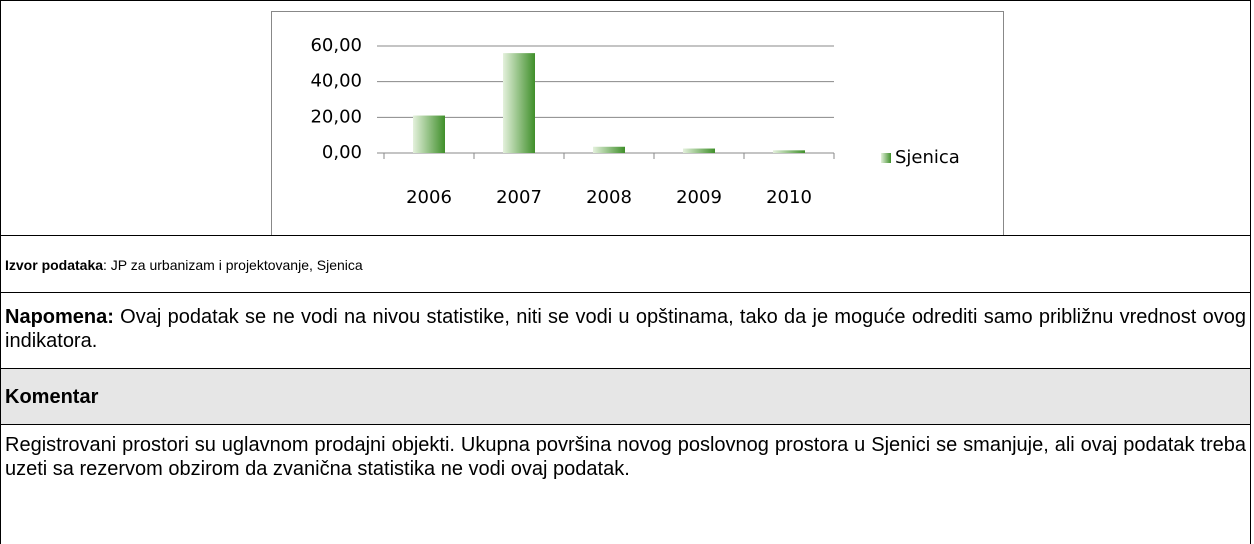  I want to click on x-tick-label: 2009, so click(699, 197).